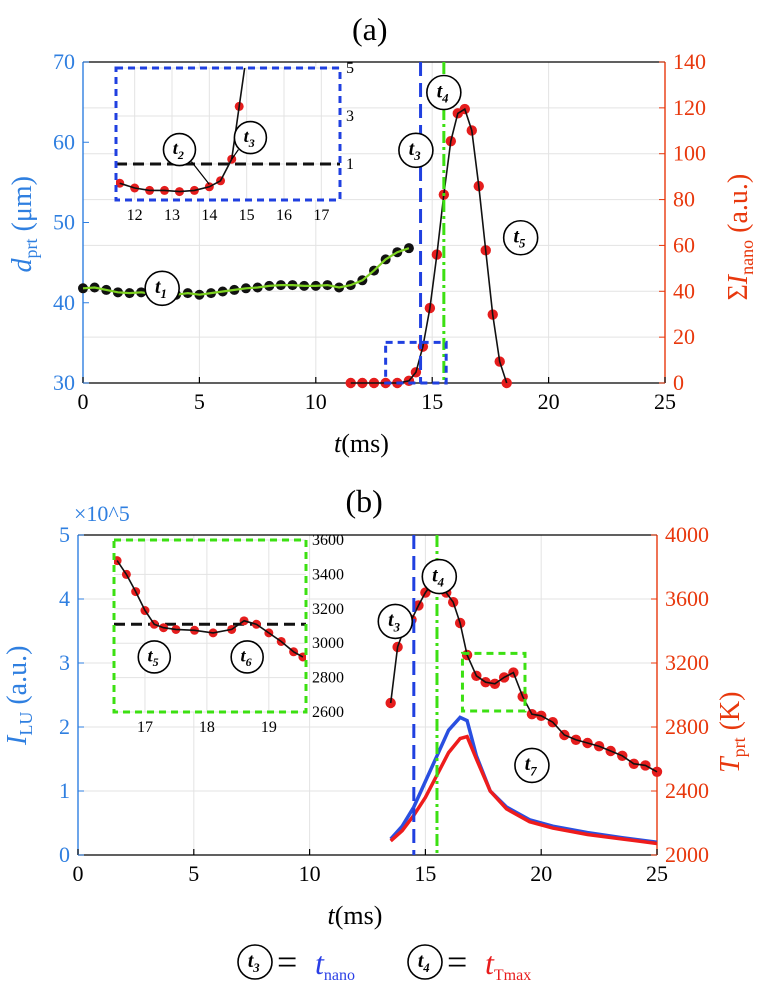 The image size is (765, 992). I want to click on legend-item-t4: t4 = tTmax, so click(469, 963).